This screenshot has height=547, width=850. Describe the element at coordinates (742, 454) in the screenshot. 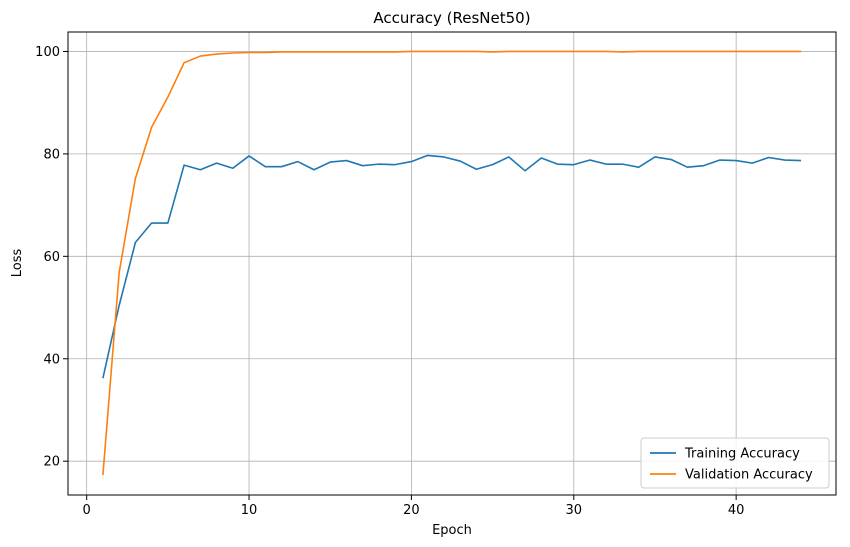

I see `legend-label-training-accuracy: Training Accuracy` at that location.